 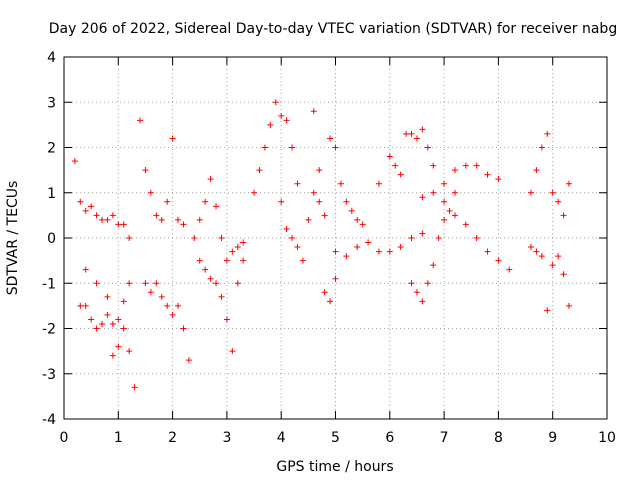 What do you see at coordinates (64, 438) in the screenshot?
I see `x-tick-label: 0` at bounding box center [64, 438].